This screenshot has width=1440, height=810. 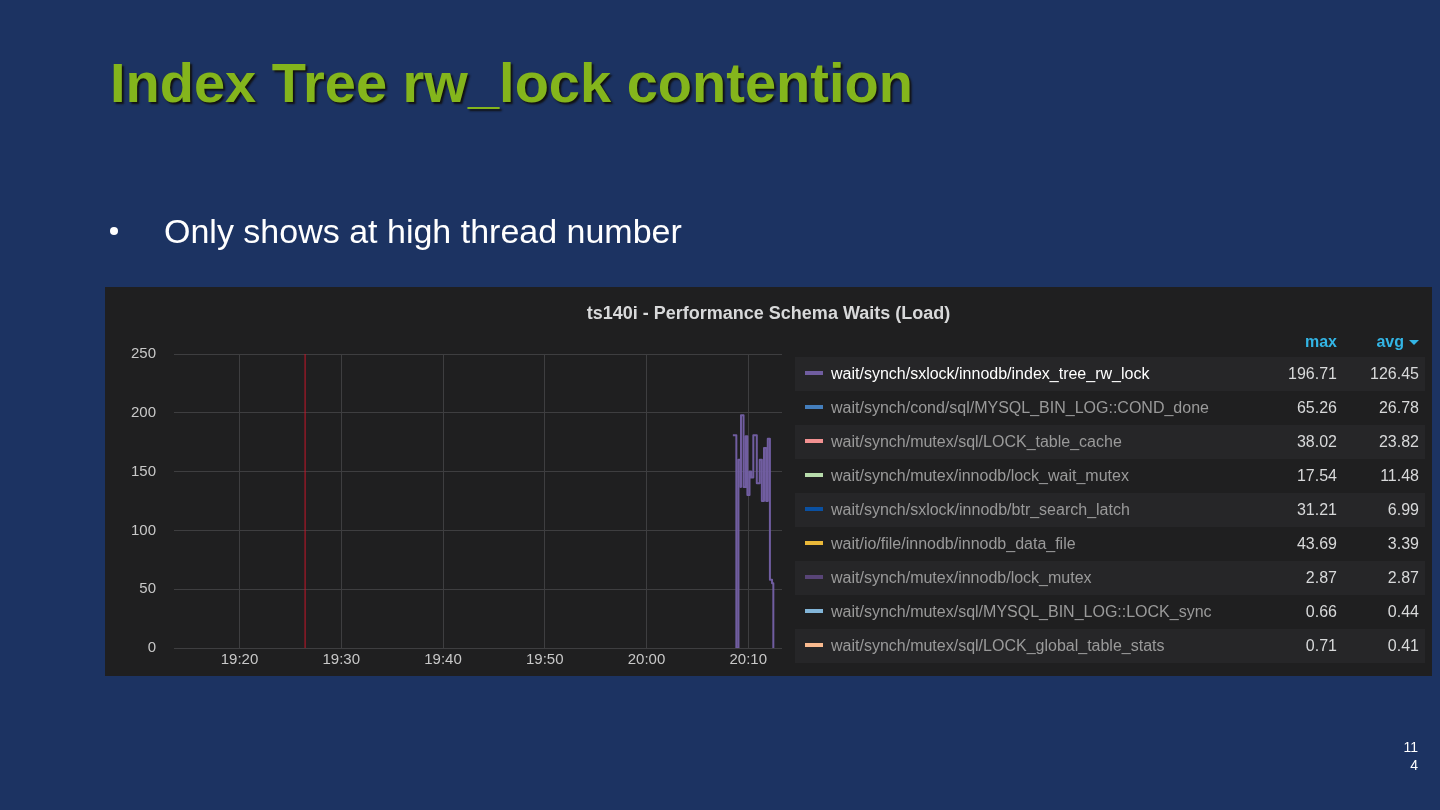 I want to click on text: 31.21, so click(x=1302, y=510).